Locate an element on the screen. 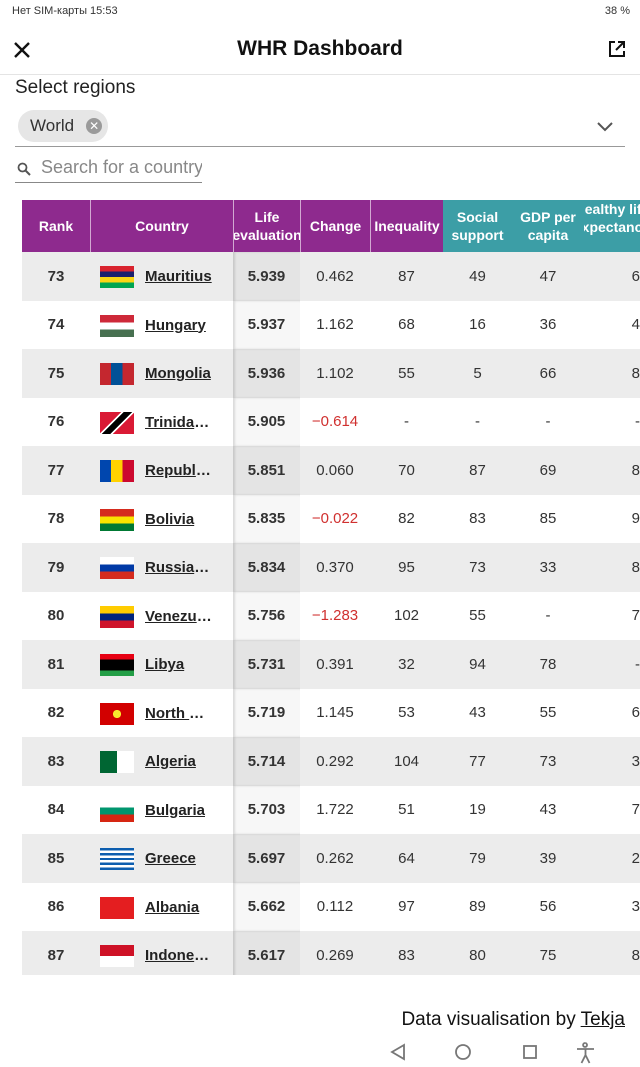  cell: 81 is located at coordinates (56, 664).